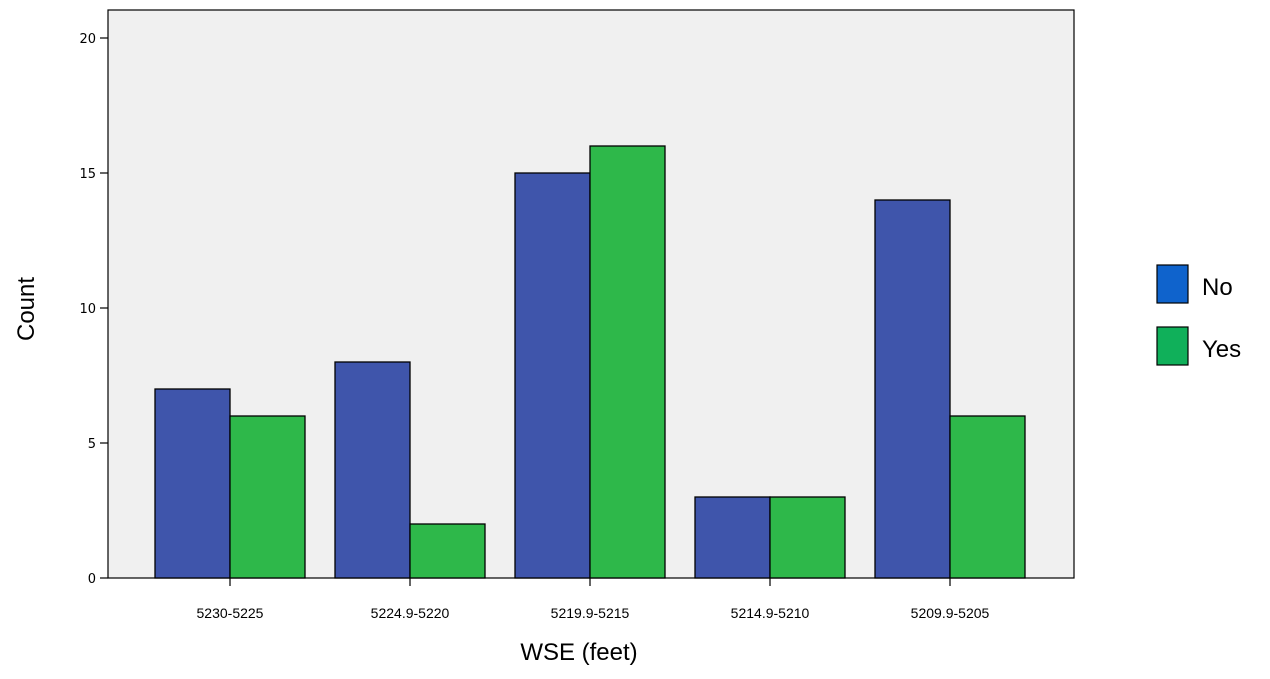 This screenshot has height=679, width=1270. What do you see at coordinates (410, 613) in the screenshot?
I see `x-tick-label: 5224.9-5220` at bounding box center [410, 613].